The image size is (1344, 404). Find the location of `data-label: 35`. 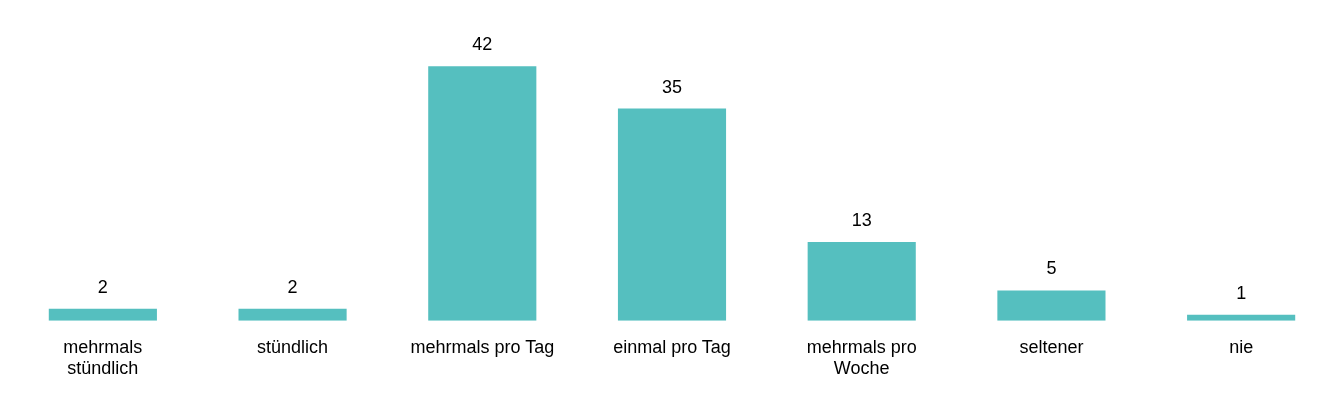

data-label: 35 is located at coordinates (672, 86).